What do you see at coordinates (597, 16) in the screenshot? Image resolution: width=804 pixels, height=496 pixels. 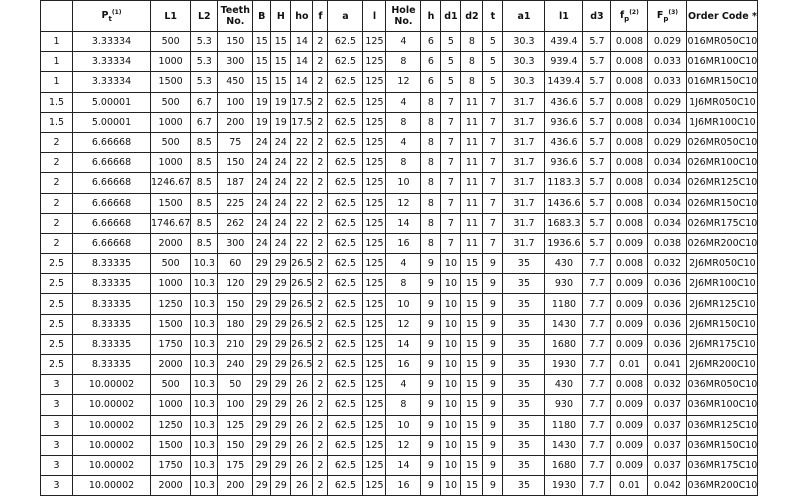 I see `header-label: d3` at bounding box center [597, 16].